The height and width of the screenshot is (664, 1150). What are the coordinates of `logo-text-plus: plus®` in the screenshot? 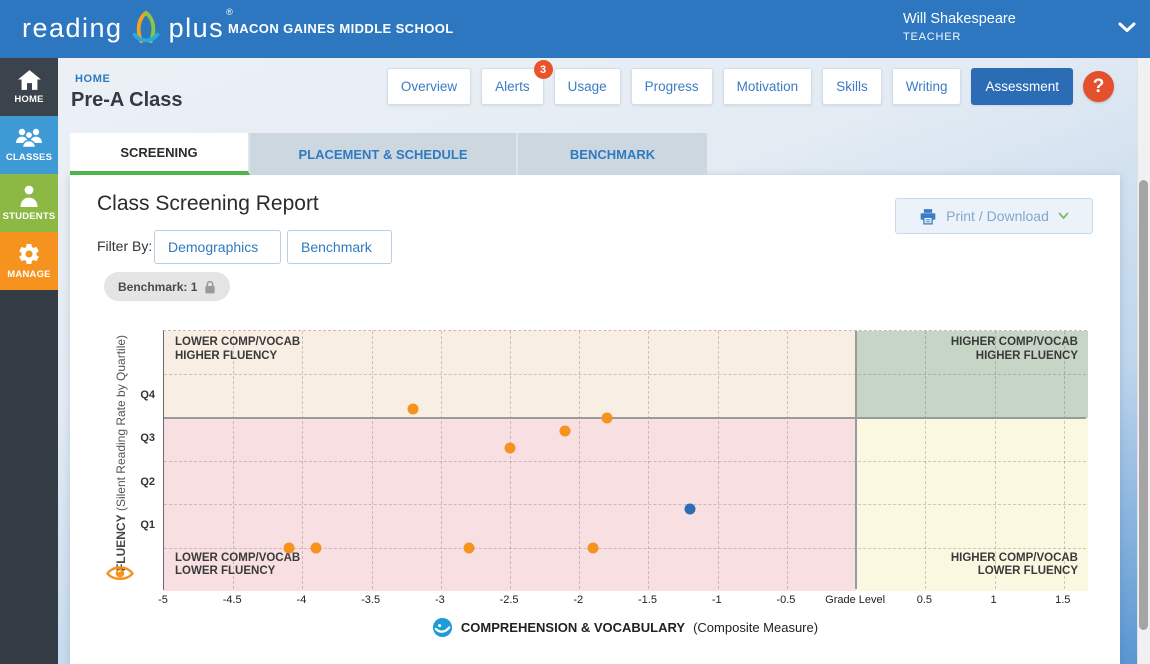 It's located at (201, 24).